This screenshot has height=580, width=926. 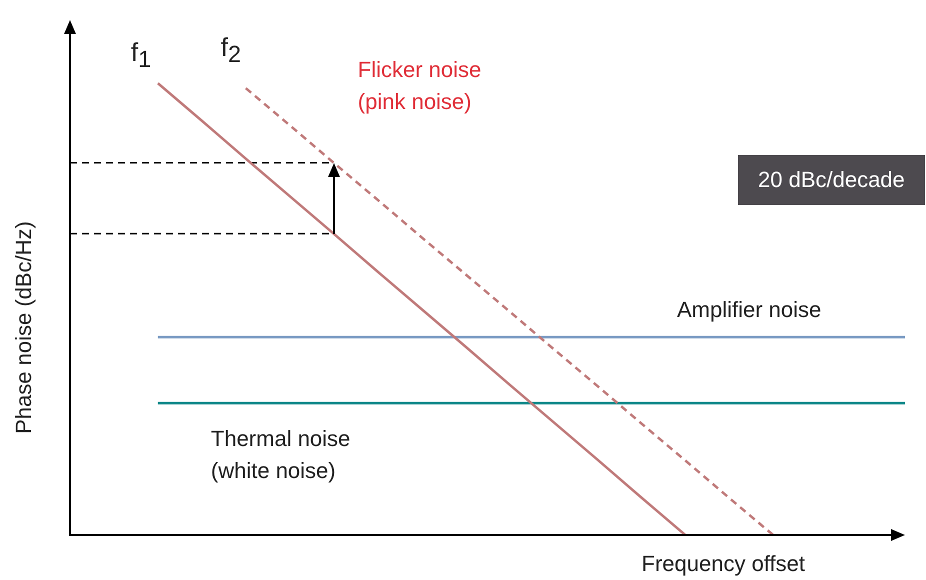 What do you see at coordinates (831, 180) in the screenshot?
I see `annotation: 20 dBc/decade` at bounding box center [831, 180].